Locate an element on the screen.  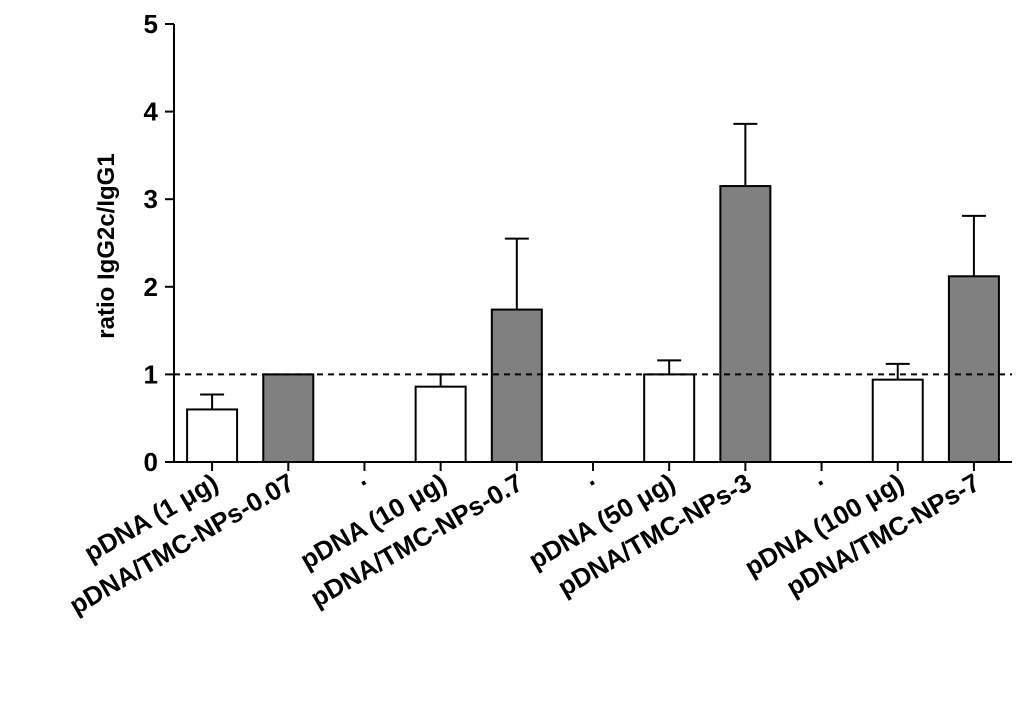
y-tick-label: 0 is located at coordinates (151, 462).